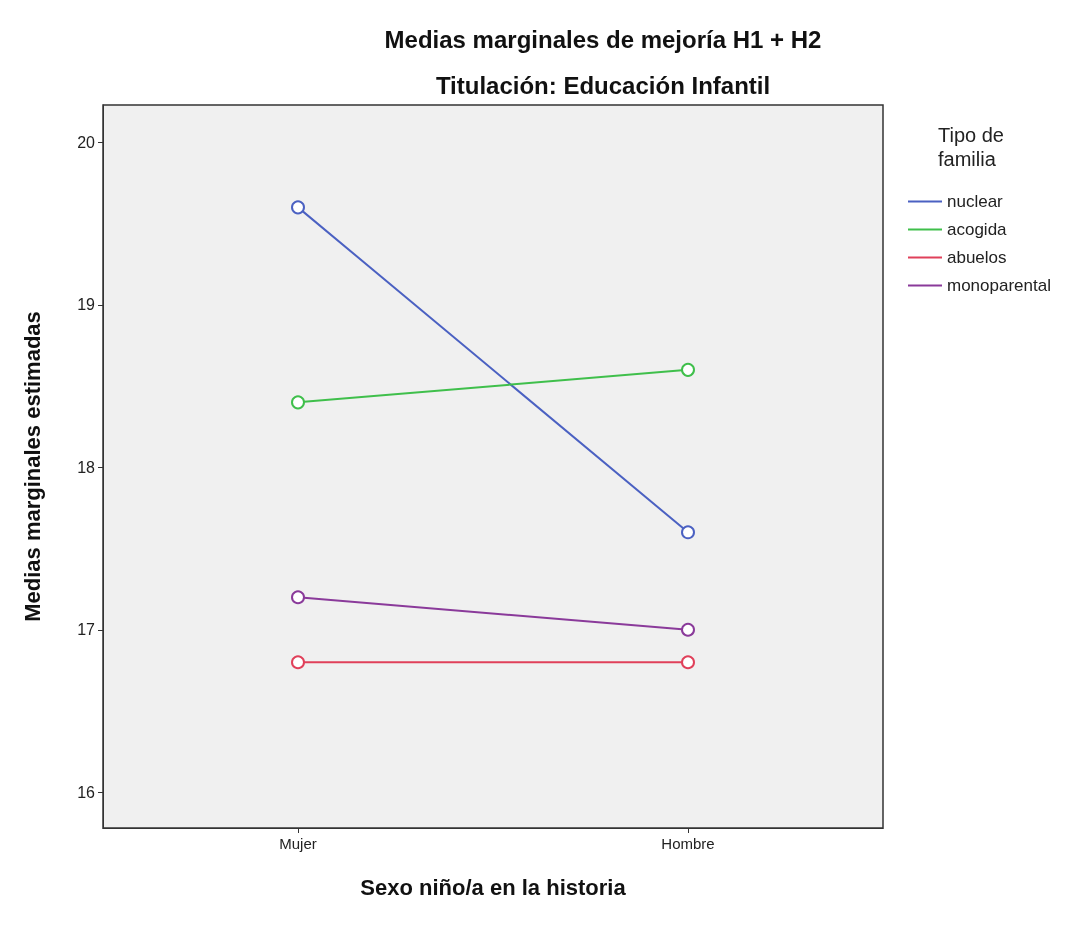 The height and width of the screenshot is (928, 1071). I want to click on legend-label: abuelos, so click(977, 257).